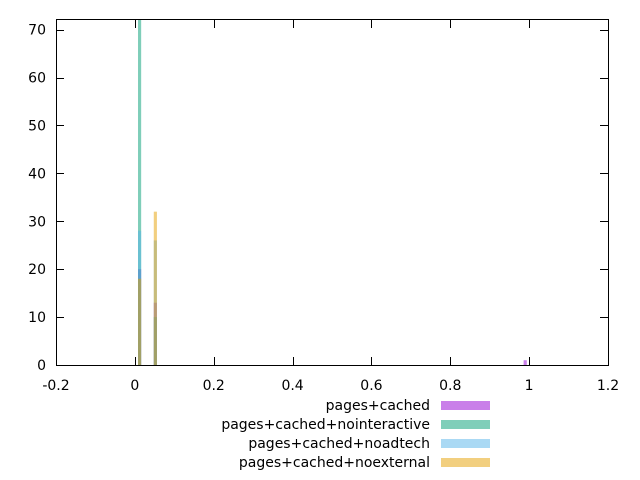  What do you see at coordinates (37, 174) in the screenshot?
I see `y-tick-label: 40` at bounding box center [37, 174].